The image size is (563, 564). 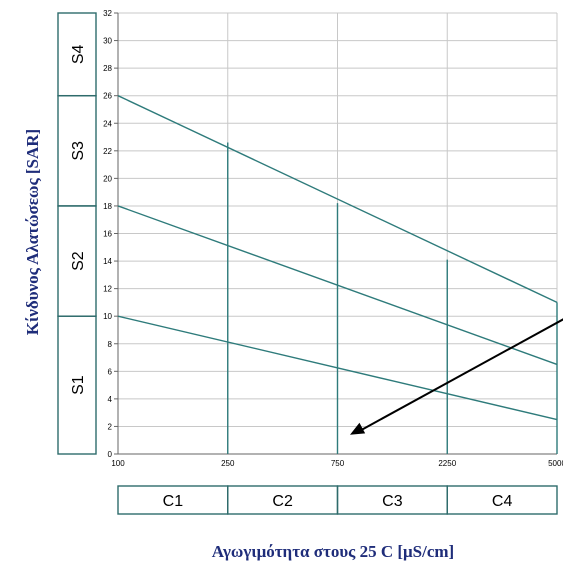 What do you see at coordinates (555, 463) in the screenshot?
I see `x-tick-label: 5000` at bounding box center [555, 463].